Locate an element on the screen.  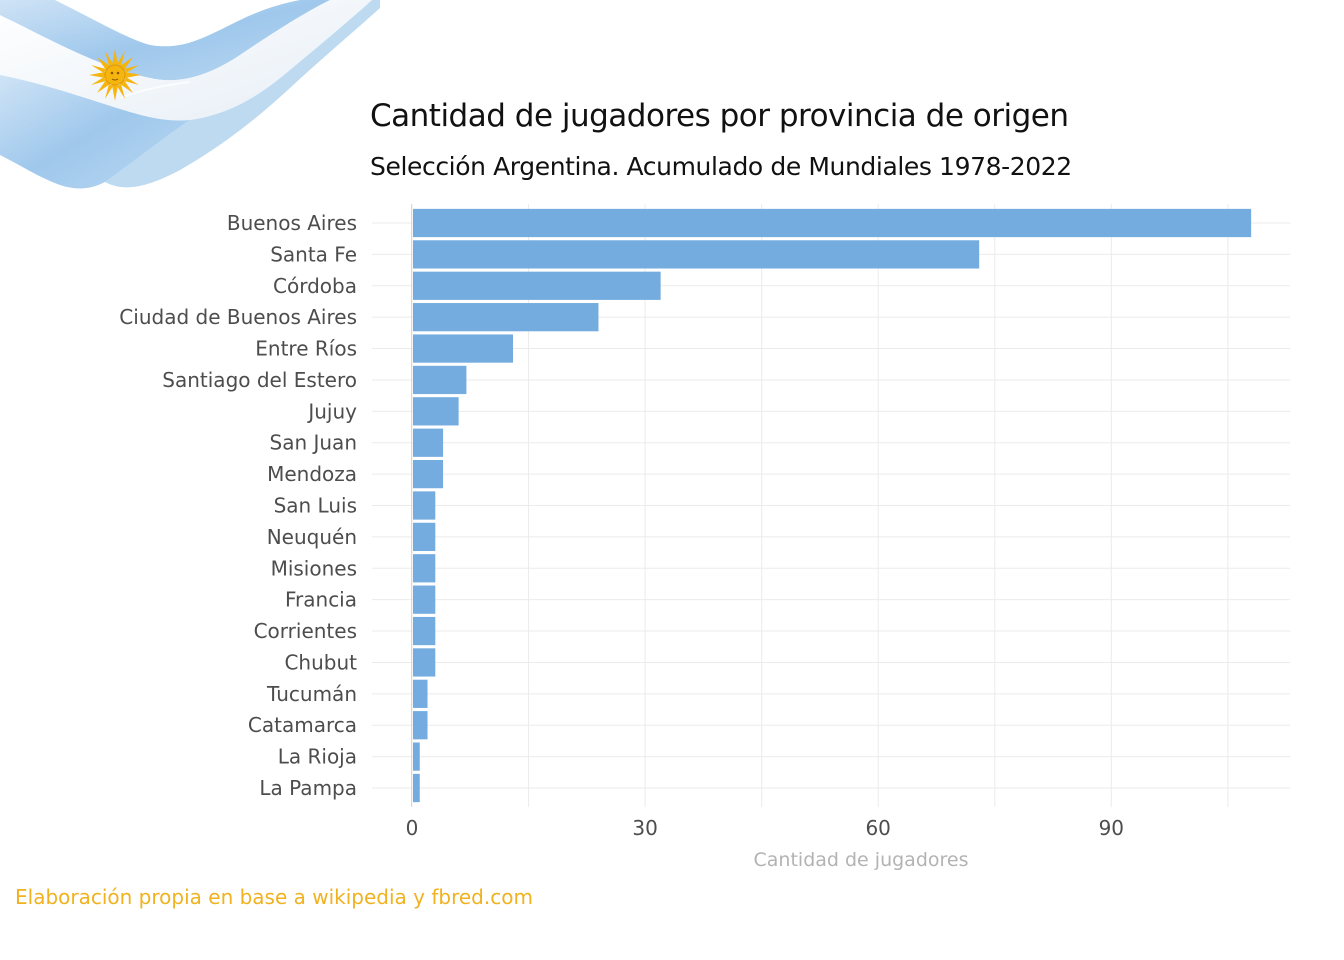
x-tick-label: 0 is located at coordinates (412, 828).